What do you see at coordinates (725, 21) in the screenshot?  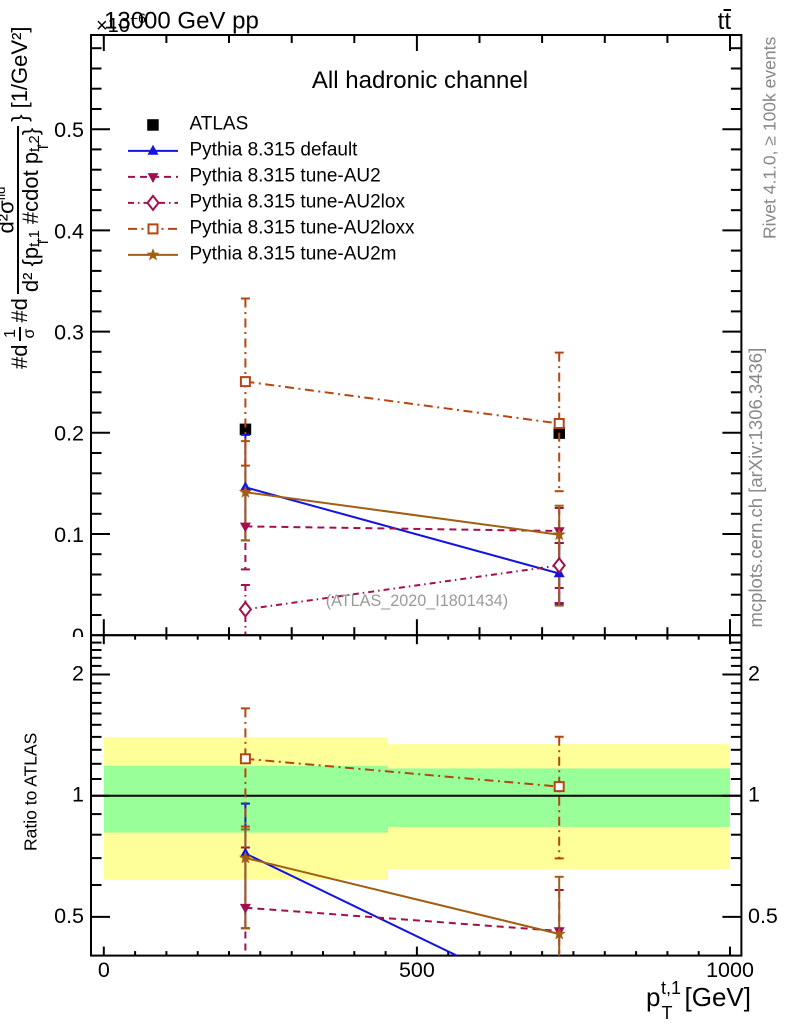 I see `svg-text: tt` at bounding box center [725, 21].